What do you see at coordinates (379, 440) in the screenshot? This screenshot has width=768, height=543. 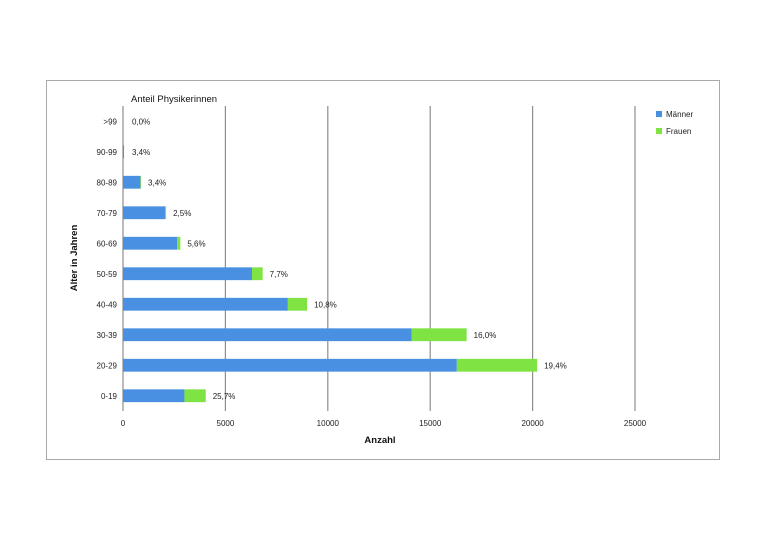 I see `x-axis-title: Anzahl` at bounding box center [379, 440].